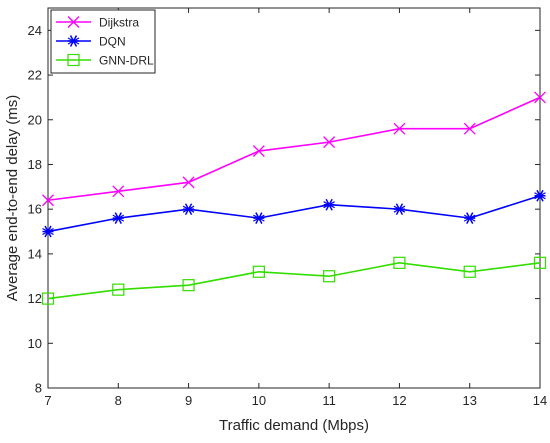 Image resolution: width=550 pixels, height=443 pixels. Describe the element at coordinates (329, 400) in the screenshot. I see `x-tick-label: 11` at that location.